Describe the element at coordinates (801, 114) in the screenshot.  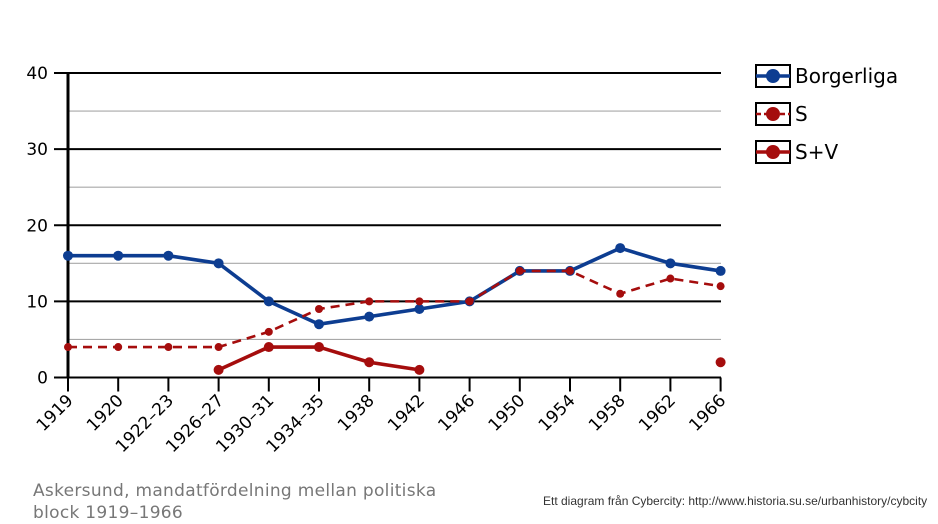
I see `legend-label: S` at that location.